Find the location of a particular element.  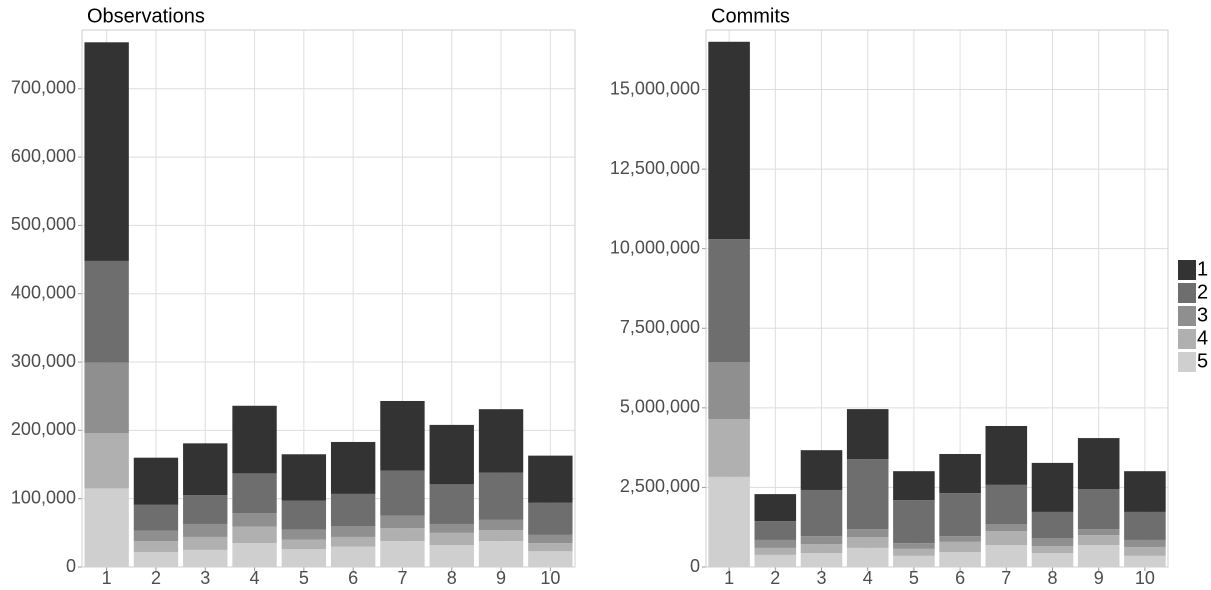

y-tick-label: 200,000 is located at coordinates (43, 429).